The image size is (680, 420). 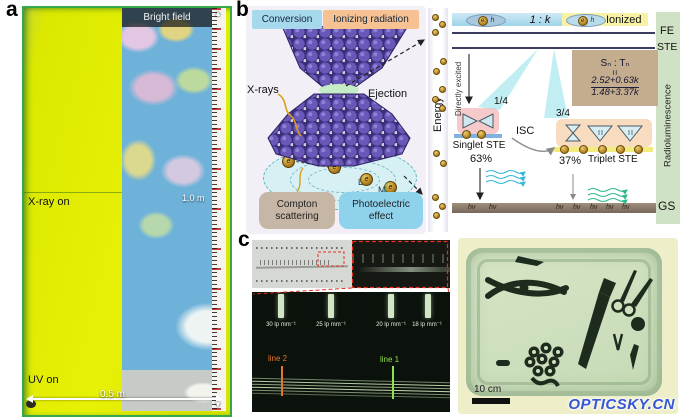 What do you see at coordinates (607, 196) in the screenshot?
I see `triplet-photon-waves` at bounding box center [607, 196].